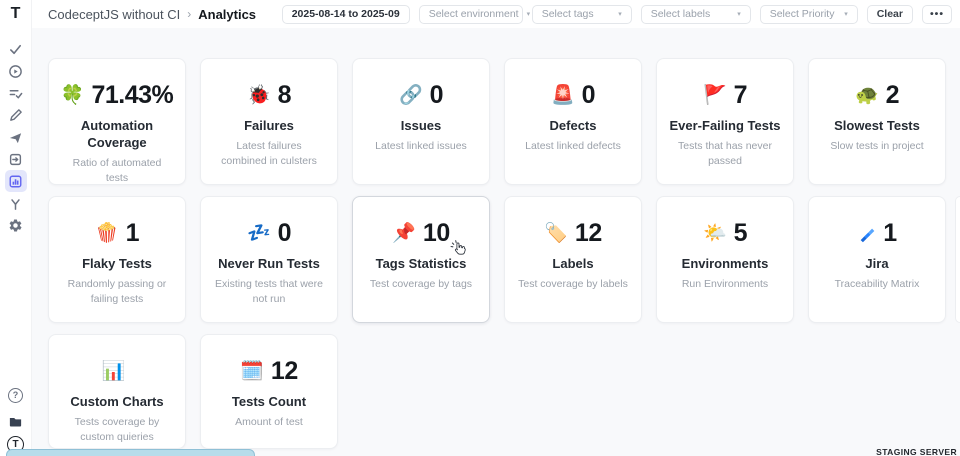  Describe the element at coordinates (421, 263) in the screenshot. I see `card-title: Tags Statistics` at that location.